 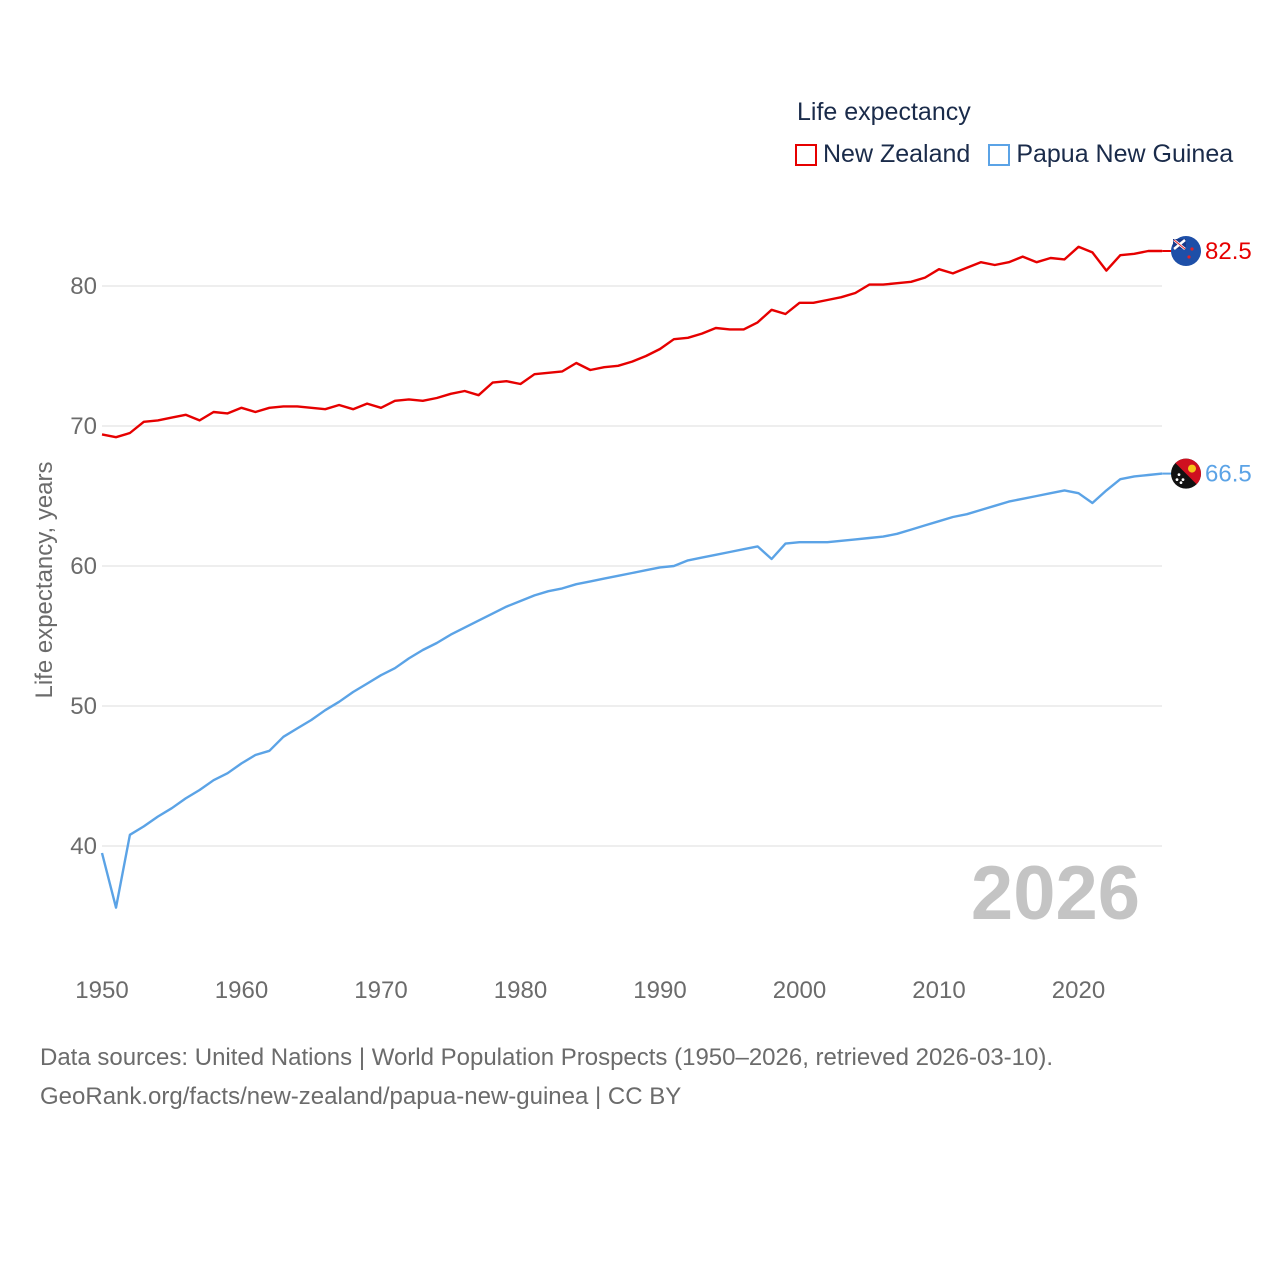 What do you see at coordinates (632, 342) in the screenshot?
I see `series-line-new-zealand` at bounding box center [632, 342].